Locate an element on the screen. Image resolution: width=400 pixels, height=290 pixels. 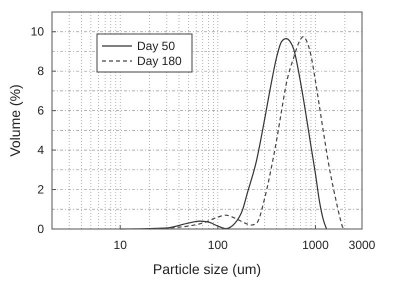
y-tick-label: 0 is located at coordinates (40, 229).